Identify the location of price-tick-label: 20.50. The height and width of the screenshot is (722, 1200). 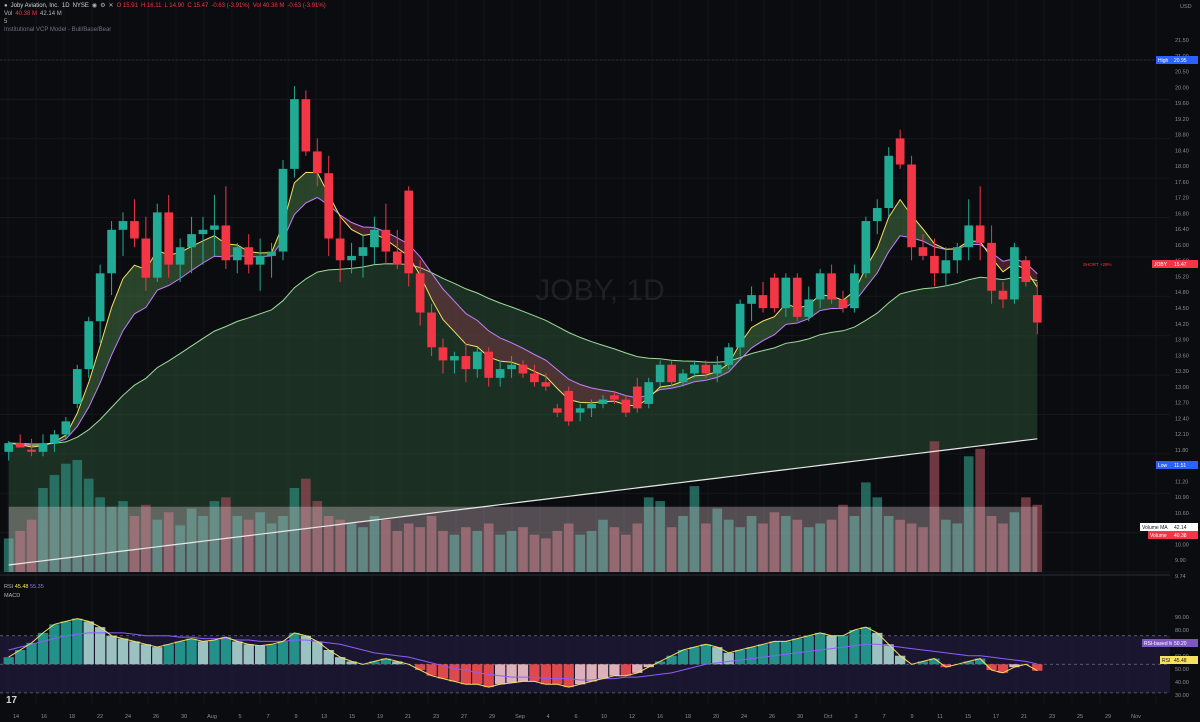
(1182, 73).